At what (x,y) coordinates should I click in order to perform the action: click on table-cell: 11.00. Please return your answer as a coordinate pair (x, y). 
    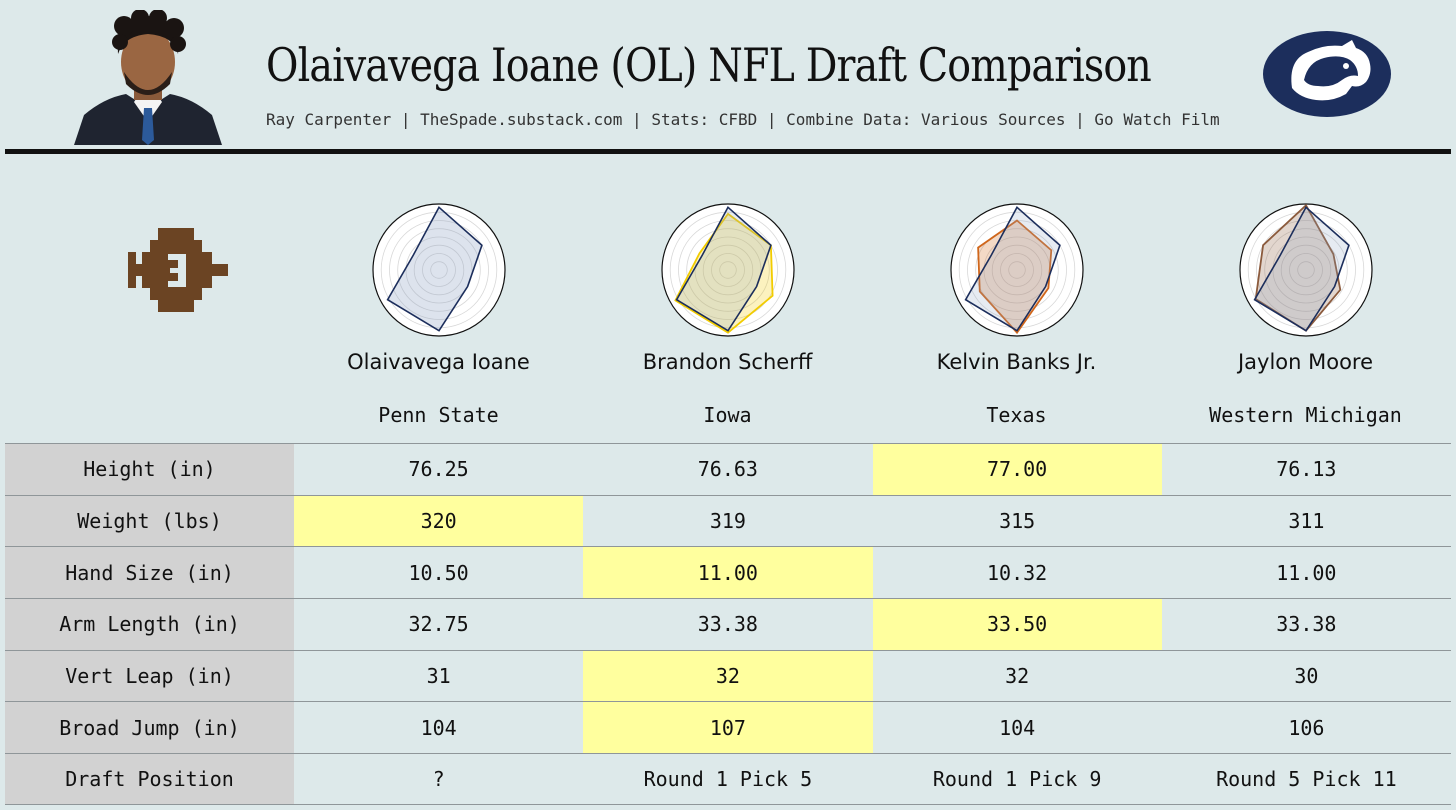
    Looking at the image, I should click on (1306, 572).